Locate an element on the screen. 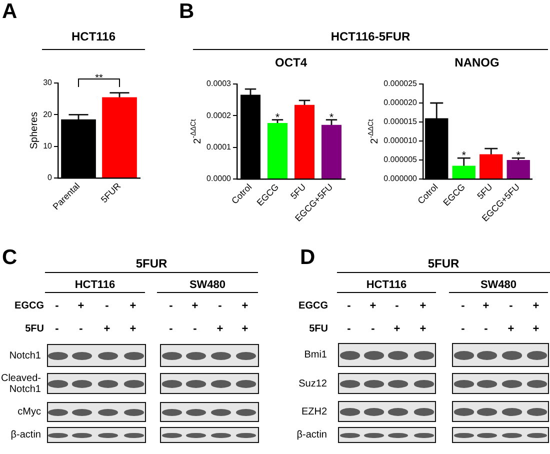 This screenshot has height=454, width=550. y-tick-label: 0.000010 is located at coordinates (401, 141).